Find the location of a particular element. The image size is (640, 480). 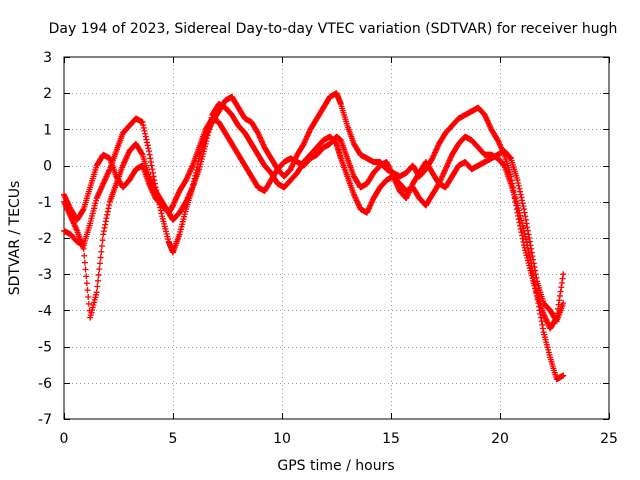

x-tick-labels: 0 5 10 15 20 25 is located at coordinates (339, 439).